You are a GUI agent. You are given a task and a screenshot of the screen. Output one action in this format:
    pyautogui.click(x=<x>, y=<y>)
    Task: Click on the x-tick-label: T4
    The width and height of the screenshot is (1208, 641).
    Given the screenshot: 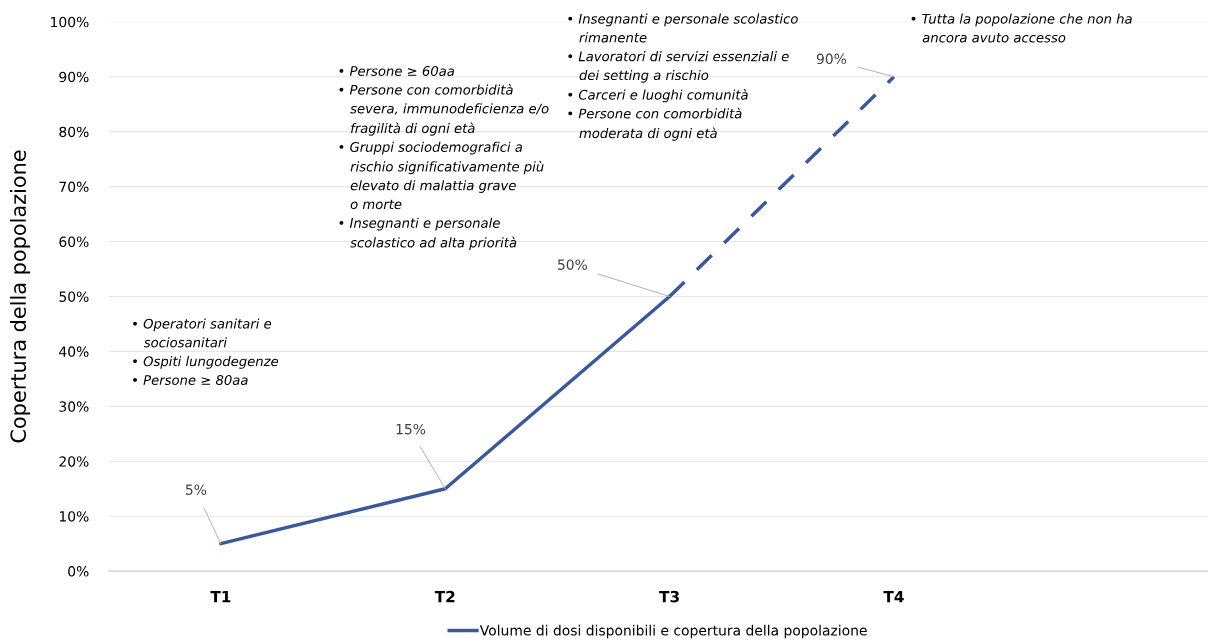 What is the action you would take?
    pyautogui.click(x=893, y=597)
    